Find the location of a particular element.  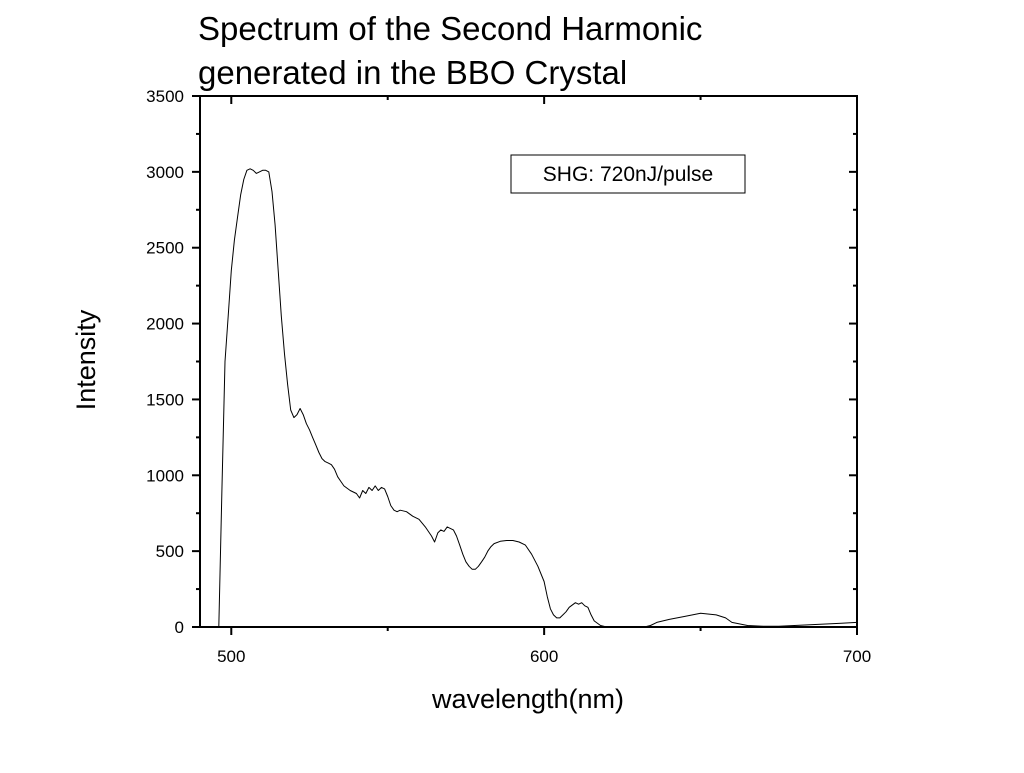

y-tick-label-7: 3500 is located at coordinates (165, 96).